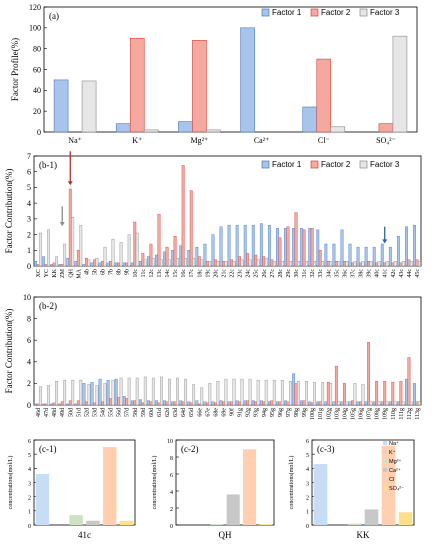  I want to click on panel-b1-xtick-label: 26c, so click(265, 273).